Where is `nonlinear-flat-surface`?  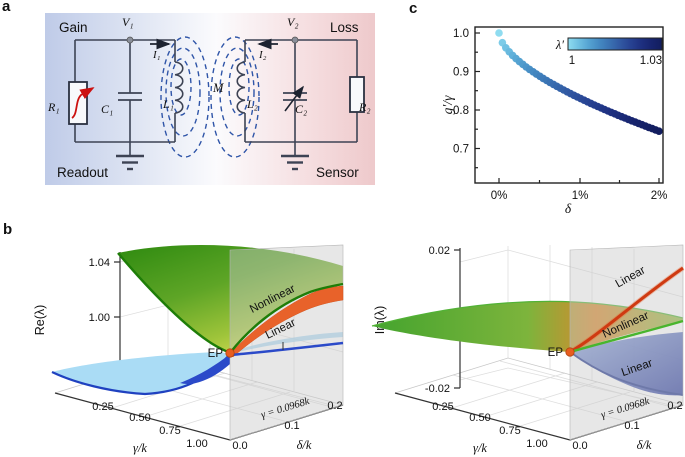
nonlinear-flat-surface is located at coordinates (527, 326).